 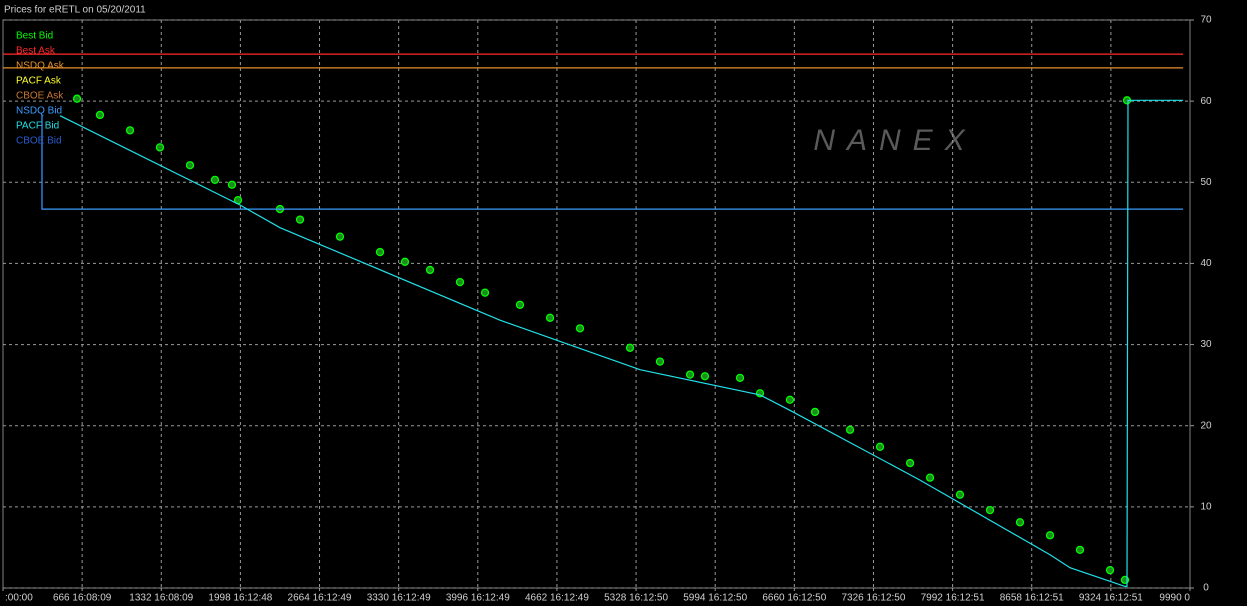 I want to click on x-tick-label: 3330 16:12:49, so click(x=399, y=598).